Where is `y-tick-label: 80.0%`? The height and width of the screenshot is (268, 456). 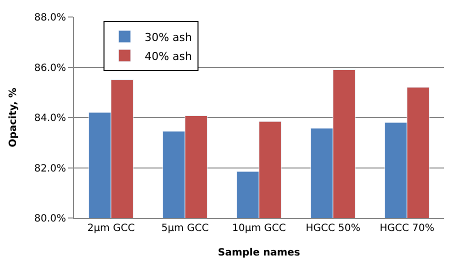 y-tick-label: 80.0% is located at coordinates (50, 219).